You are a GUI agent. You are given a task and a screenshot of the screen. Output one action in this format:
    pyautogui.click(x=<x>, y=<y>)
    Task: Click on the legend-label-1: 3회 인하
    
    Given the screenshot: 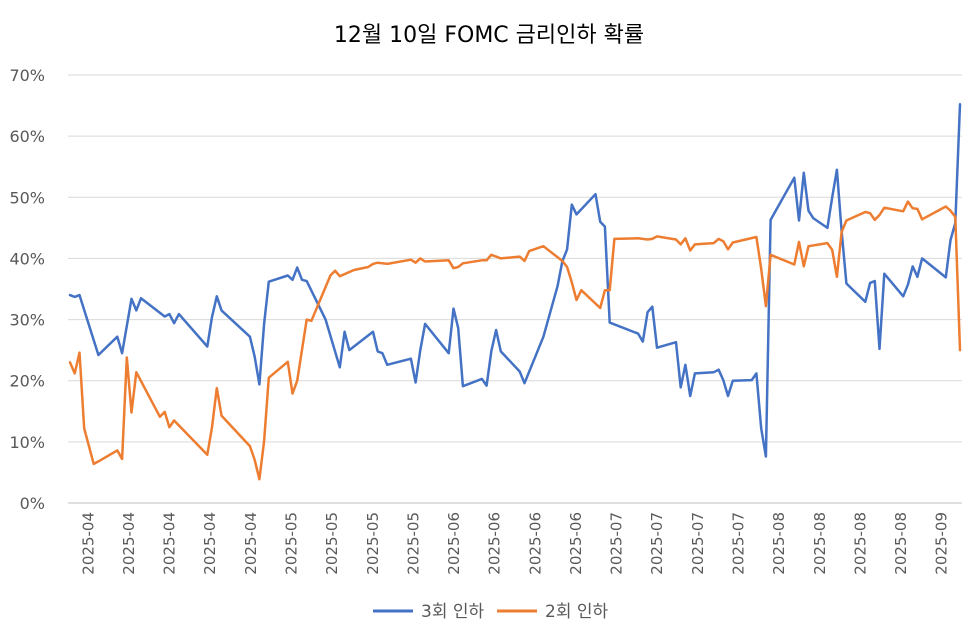 What is the action you would take?
    pyautogui.click(x=452, y=612)
    